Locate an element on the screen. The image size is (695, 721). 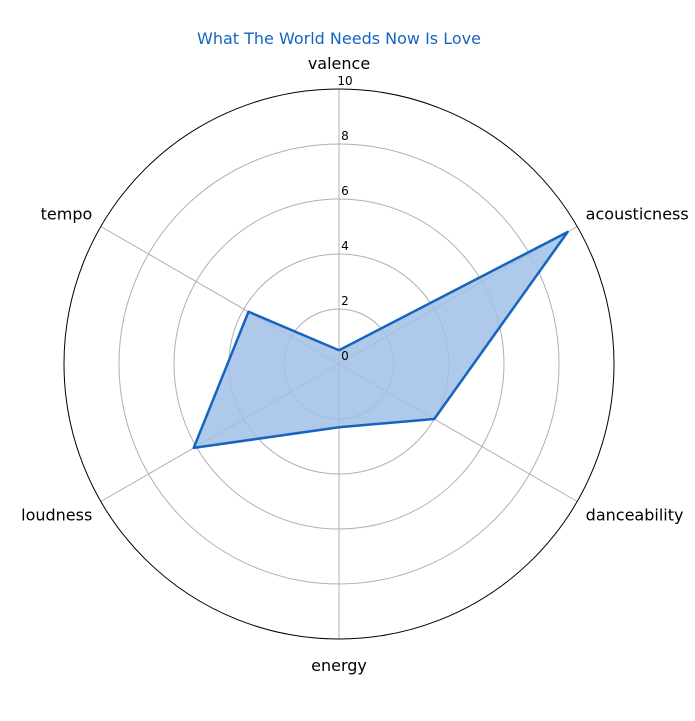
axis-label-valence: valence is located at coordinates (339, 63).